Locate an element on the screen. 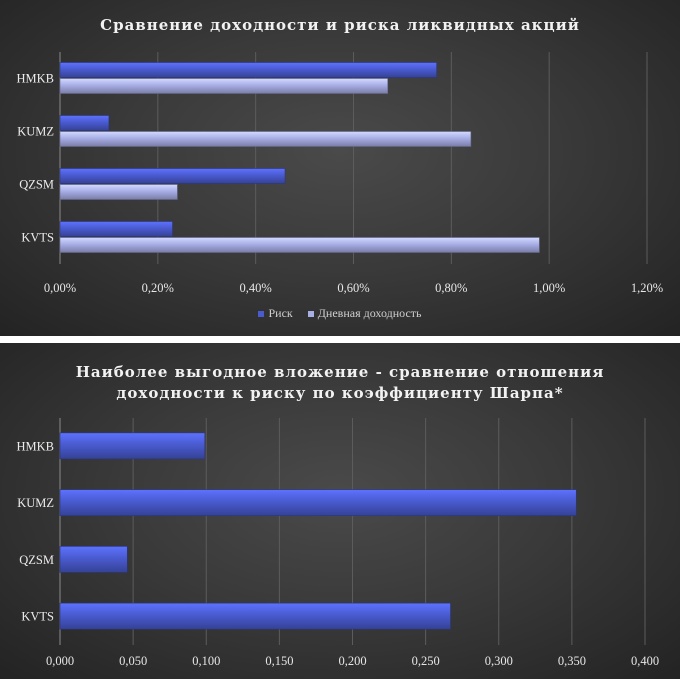 Image resolution: width=680 pixels, height=679 pixels. legend-swatch-risk is located at coordinates (261, 314).